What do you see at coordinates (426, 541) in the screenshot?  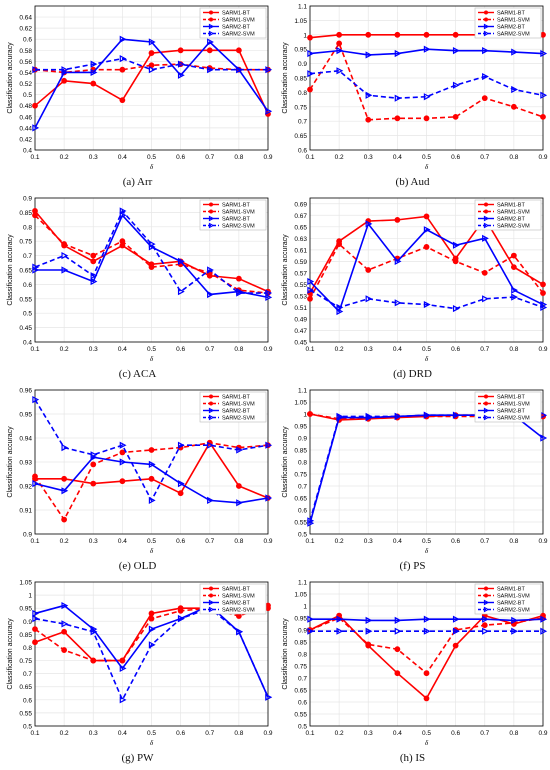 I see `x-tick-label: 0.5` at bounding box center [426, 541].